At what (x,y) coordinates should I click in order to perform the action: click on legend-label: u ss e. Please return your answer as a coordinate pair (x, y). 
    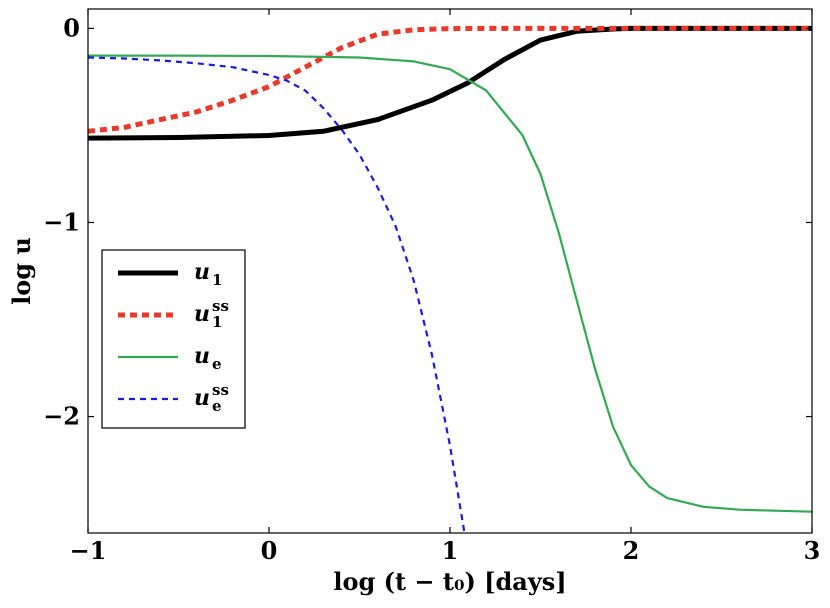
    Looking at the image, I should click on (211, 398).